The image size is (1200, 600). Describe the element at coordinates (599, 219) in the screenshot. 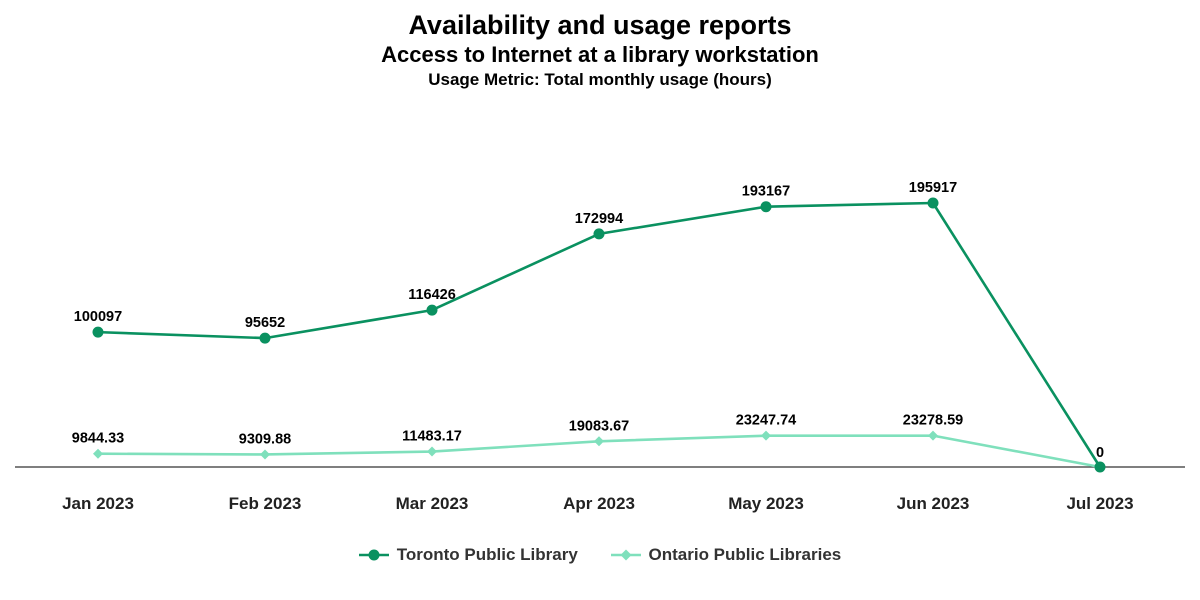

I see `data-label-toronto: 172994` at that location.